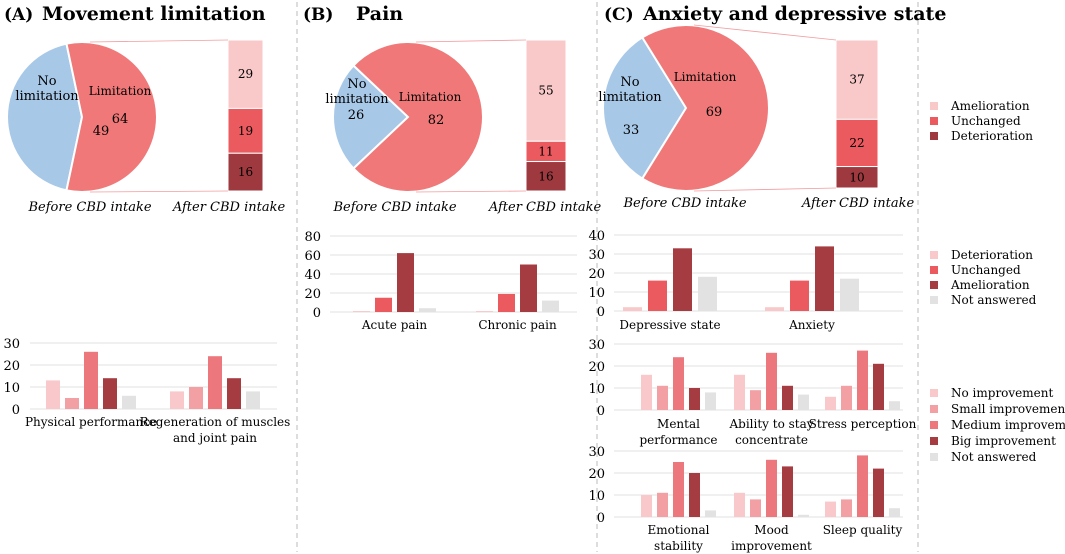  What do you see at coordinates (862, 380) in the screenshot?
I see `C-bars2-bar-2-medium-improvement` at bounding box center [862, 380].